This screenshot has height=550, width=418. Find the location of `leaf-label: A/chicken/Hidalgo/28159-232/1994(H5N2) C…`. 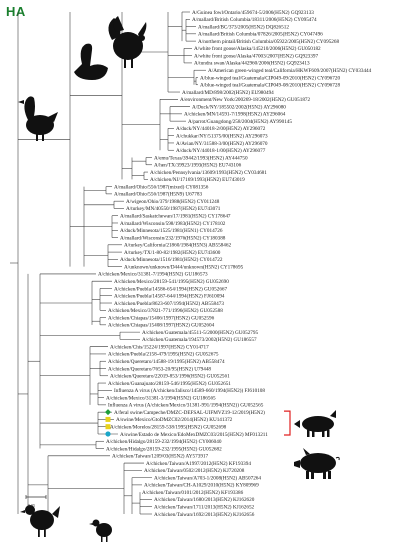

leaf-label: A/chicken/Hidalgo/28159-232/1994(H5N2) C… is located at coordinates (164, 441).